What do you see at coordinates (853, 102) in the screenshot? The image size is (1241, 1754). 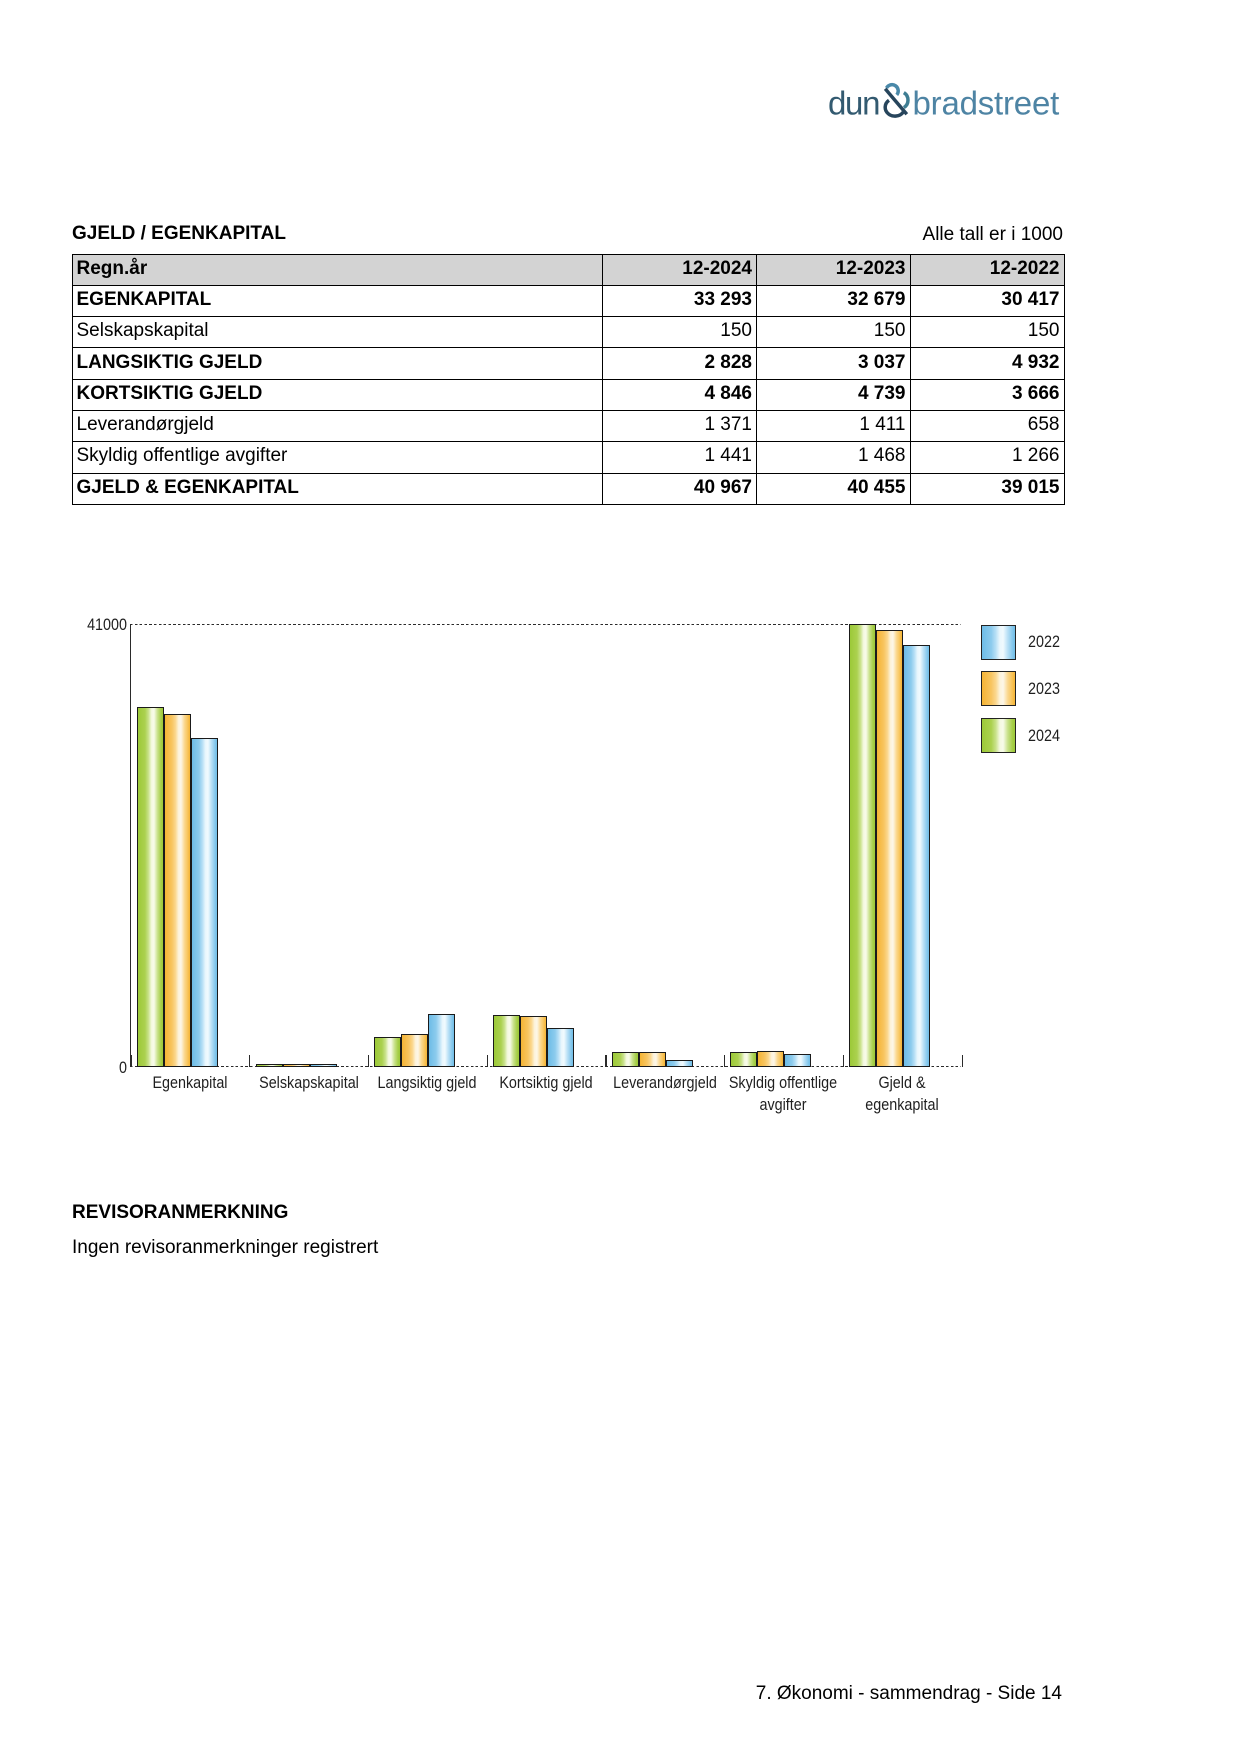 I see `svg-text: dun` at bounding box center [853, 102].